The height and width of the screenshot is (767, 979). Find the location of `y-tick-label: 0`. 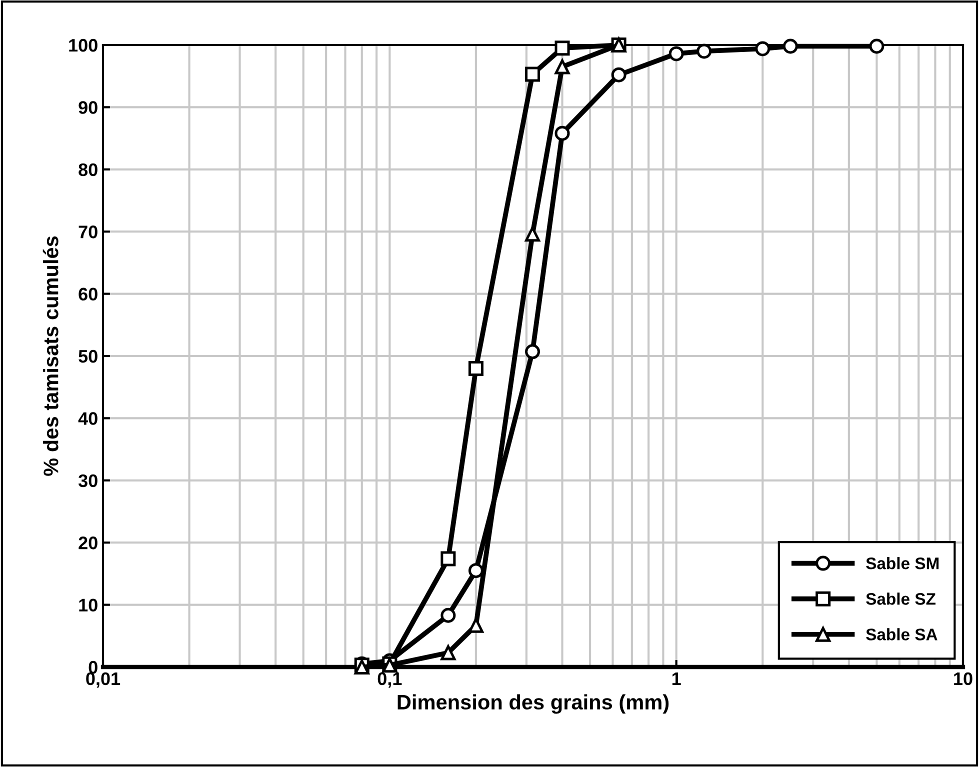

y-tick-label: 0 is located at coordinates (93, 667).